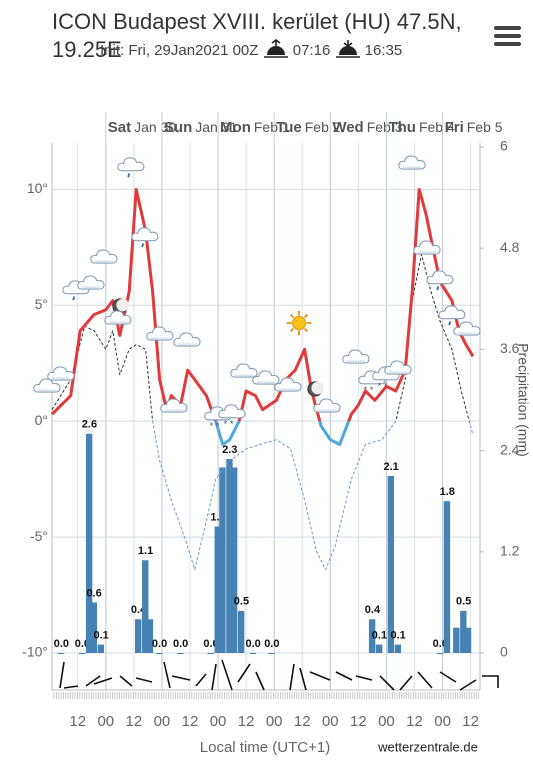  I want to click on weekday: Mon, so click(235, 127).